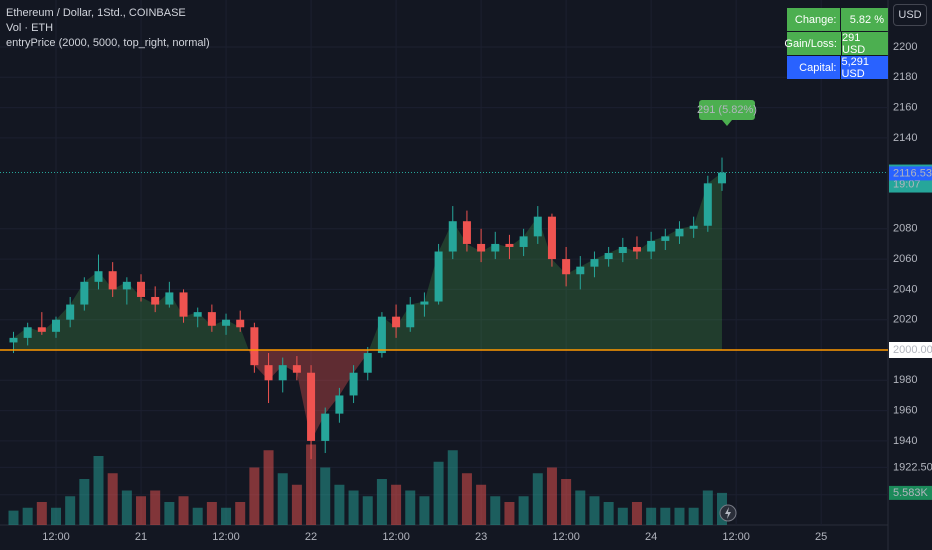  Describe the element at coordinates (812, 43) in the screenshot. I see `stats-label: Gain/Loss:` at that location.